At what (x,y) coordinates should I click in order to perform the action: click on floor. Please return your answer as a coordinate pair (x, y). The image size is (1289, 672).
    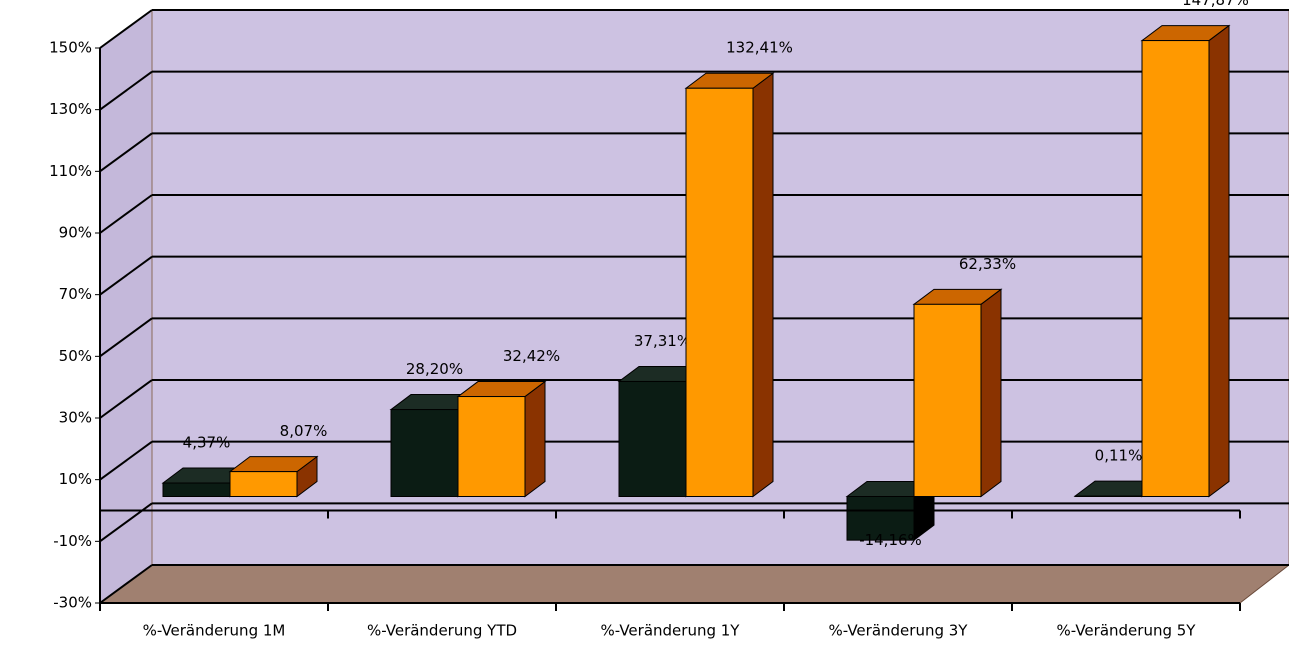
    Looking at the image, I should click on (693, 584).